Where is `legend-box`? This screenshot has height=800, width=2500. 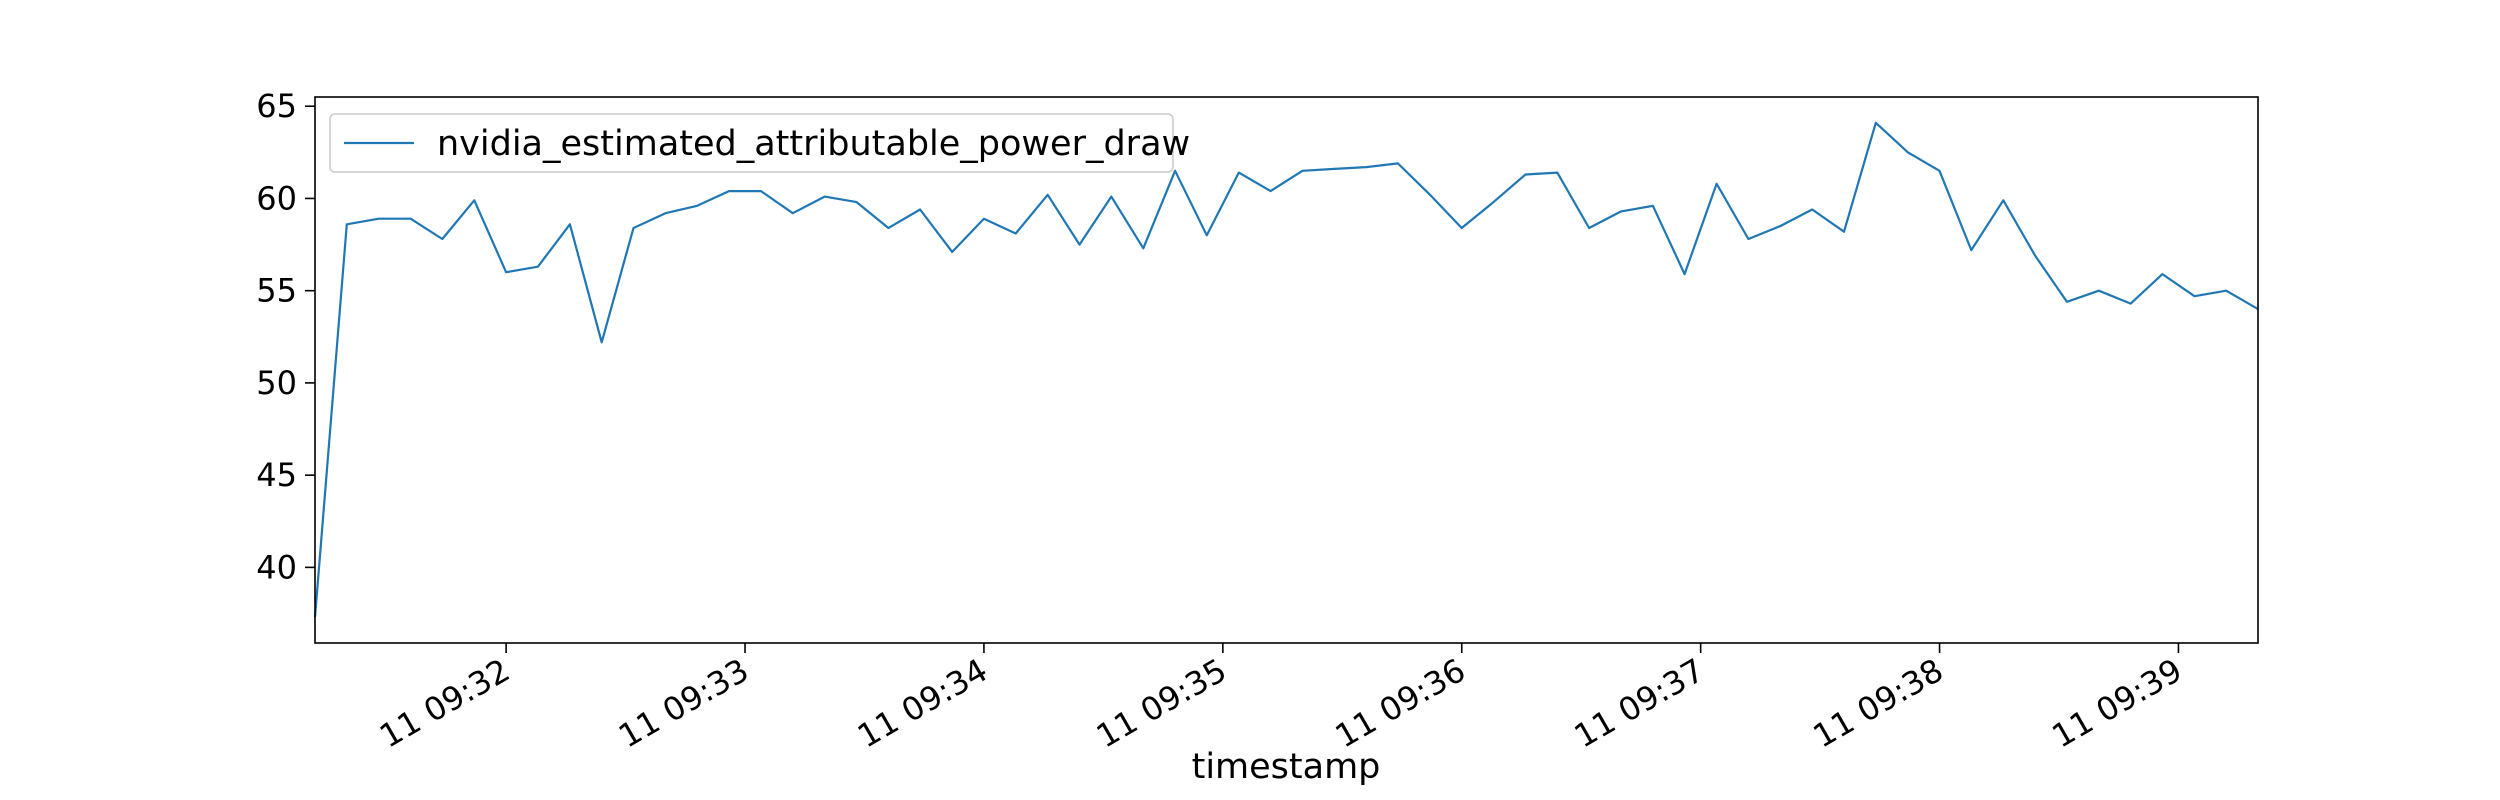 legend-box is located at coordinates (751, 143).